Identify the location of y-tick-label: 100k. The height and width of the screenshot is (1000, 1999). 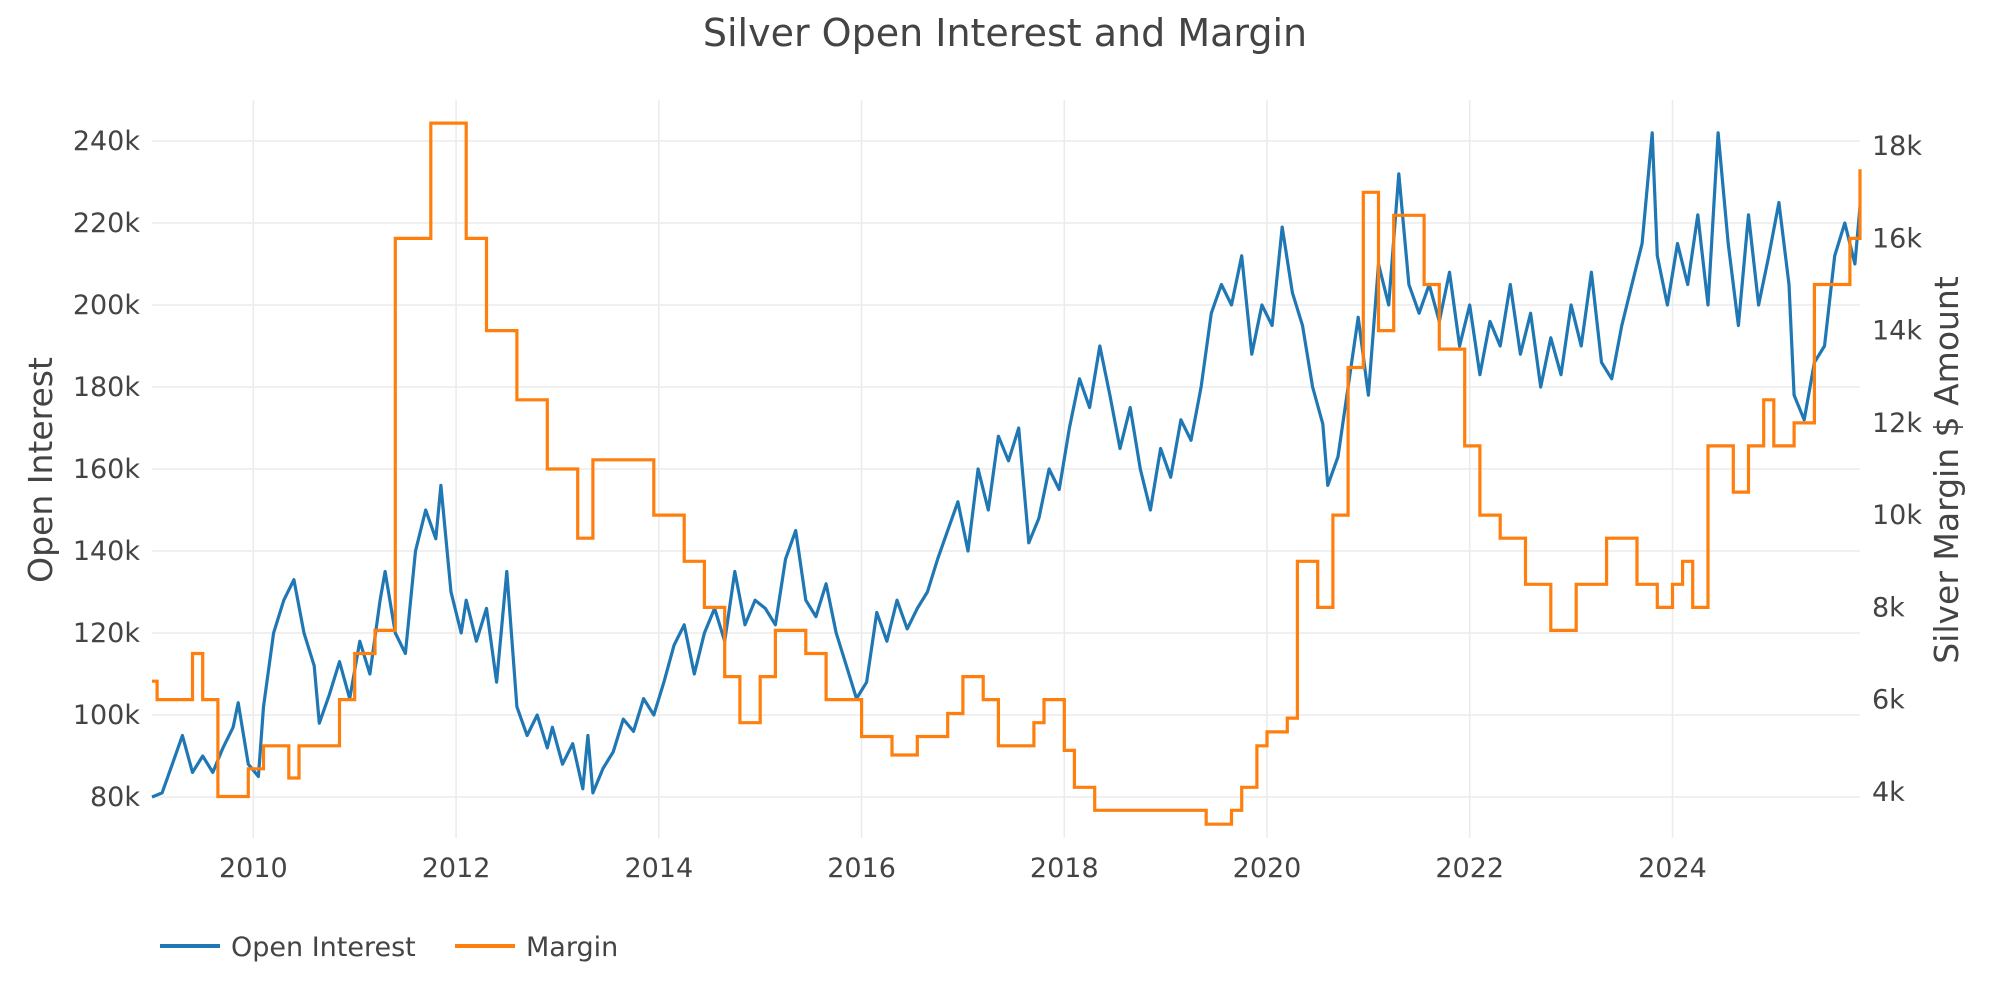
(107, 715).